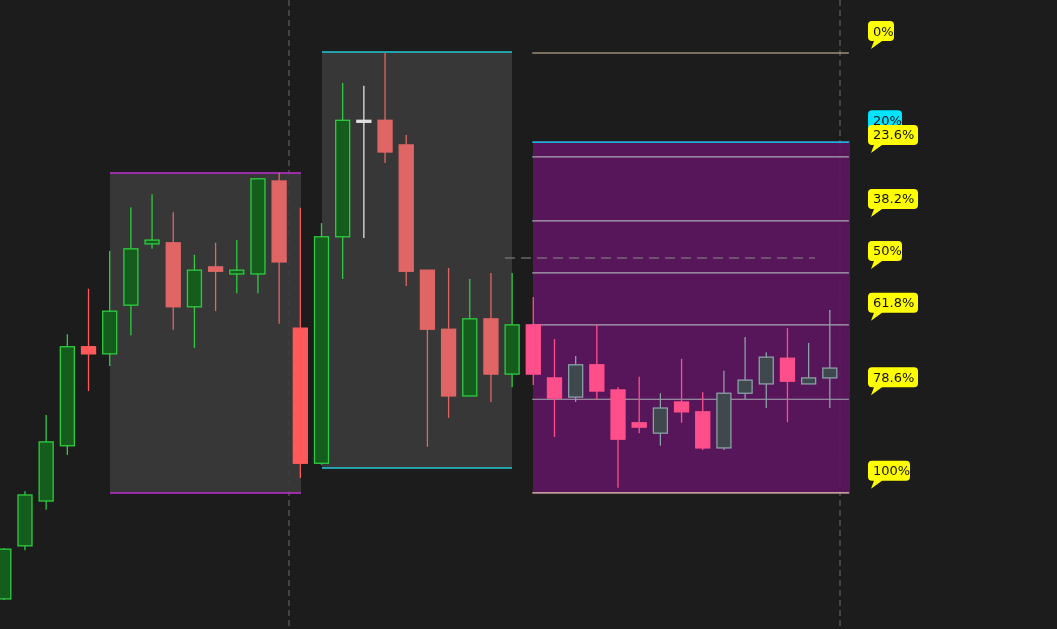 The height and width of the screenshot is (629, 1057). What do you see at coordinates (883, 31) in the screenshot?
I see `text: 0%` at bounding box center [883, 31].